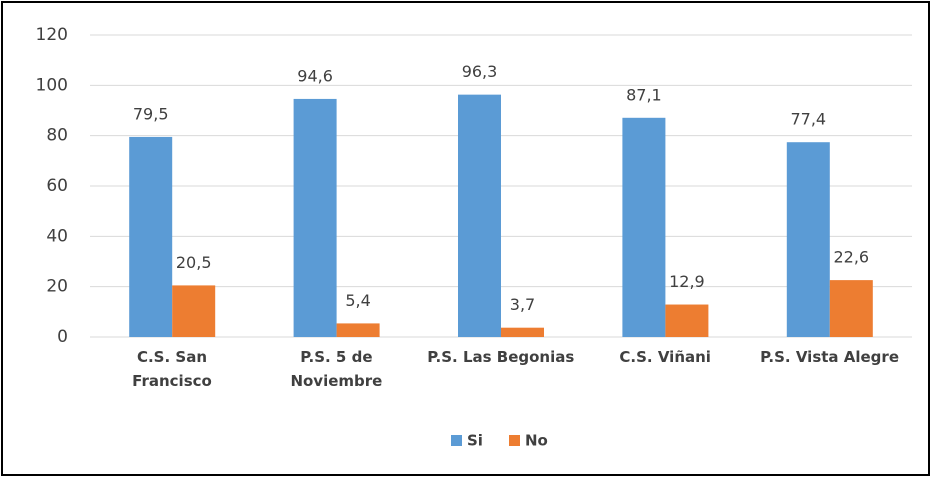 This screenshot has height=477, width=931. What do you see at coordinates (57, 136) in the screenshot?
I see `y-tick-label: 80` at bounding box center [57, 136].